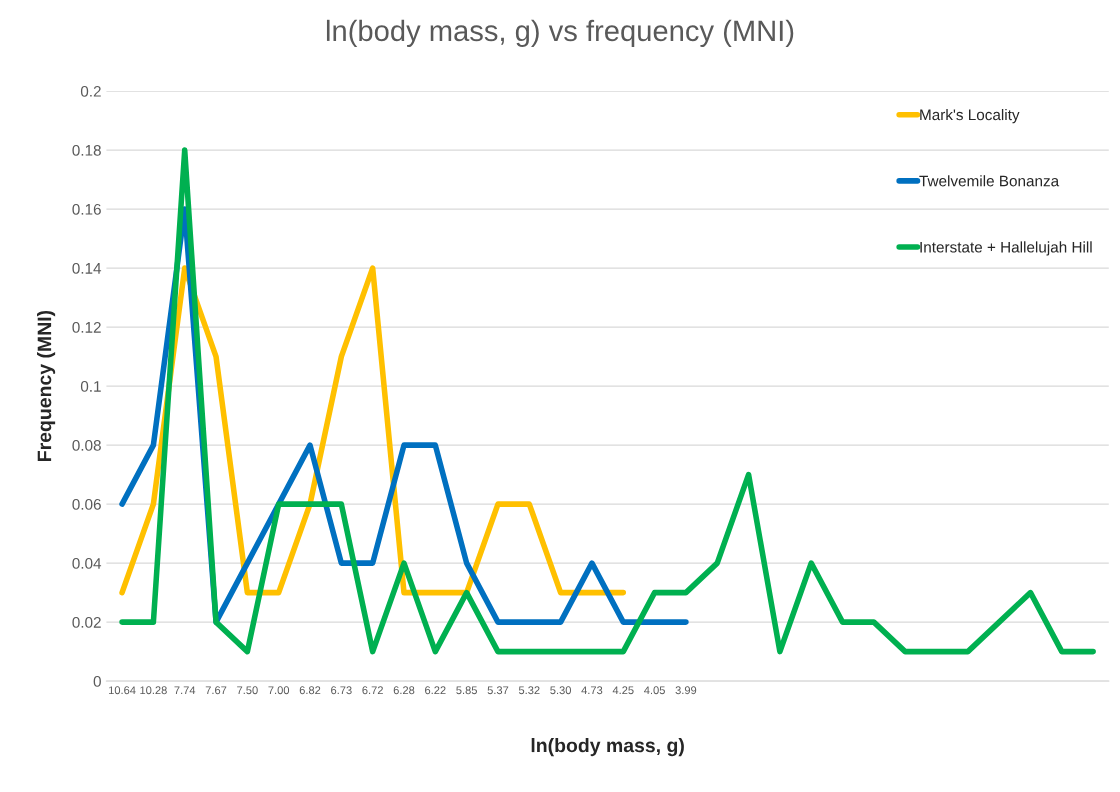 Image resolution: width=1120 pixels, height=792 pixels. I want to click on y-tick-label: 0.08, so click(86, 445).